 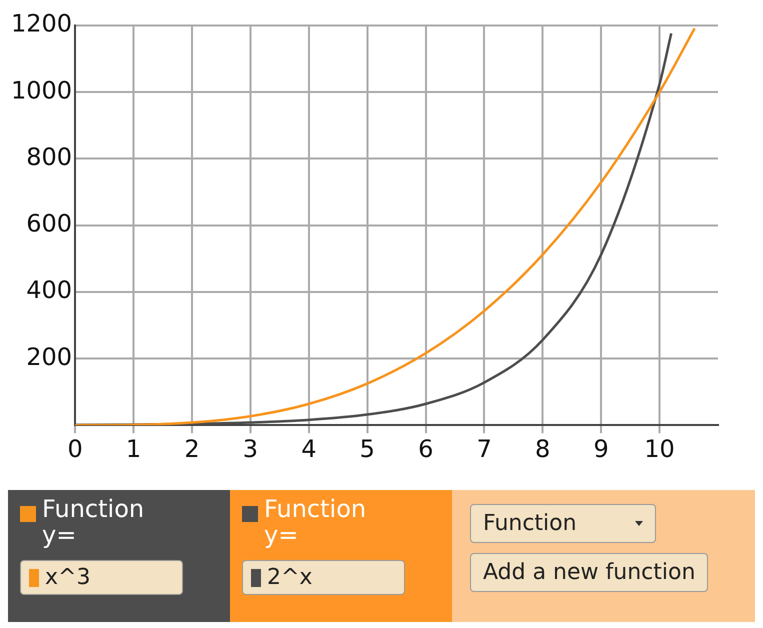 What do you see at coordinates (289, 577) in the screenshot?
I see `legend-label: 2^x` at bounding box center [289, 577].